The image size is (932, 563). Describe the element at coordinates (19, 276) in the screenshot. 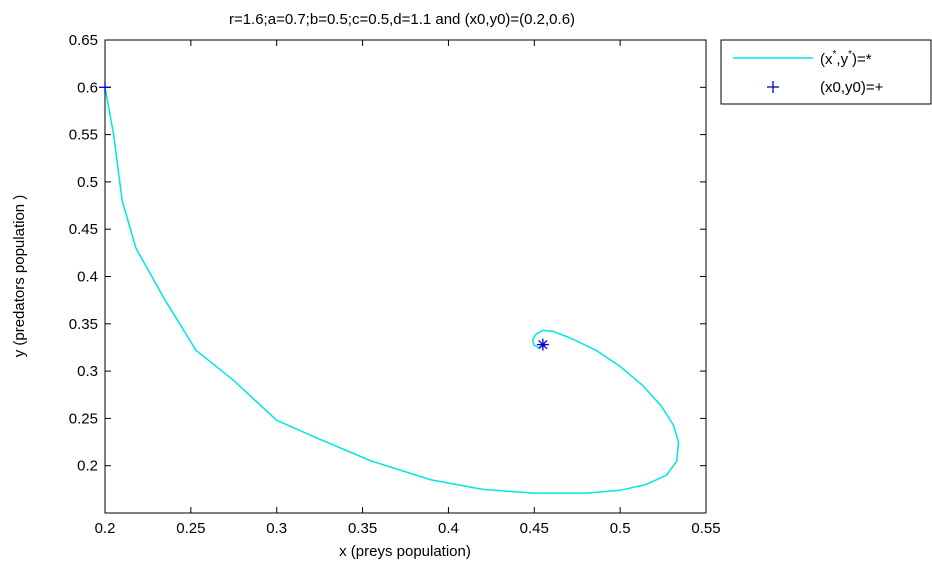

I see `y-axis-label: y (predators population )` at that location.